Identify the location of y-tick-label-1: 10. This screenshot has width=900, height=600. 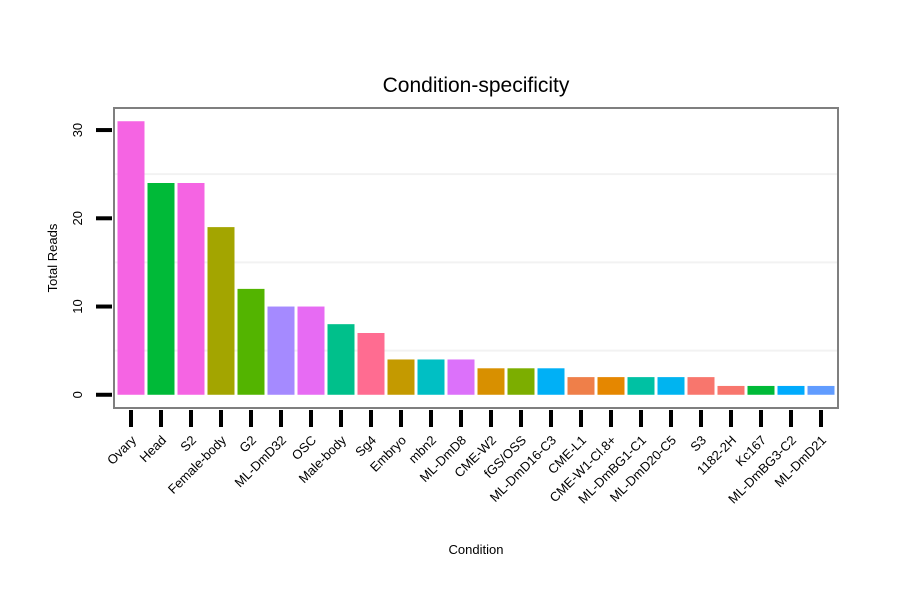
(77, 306).